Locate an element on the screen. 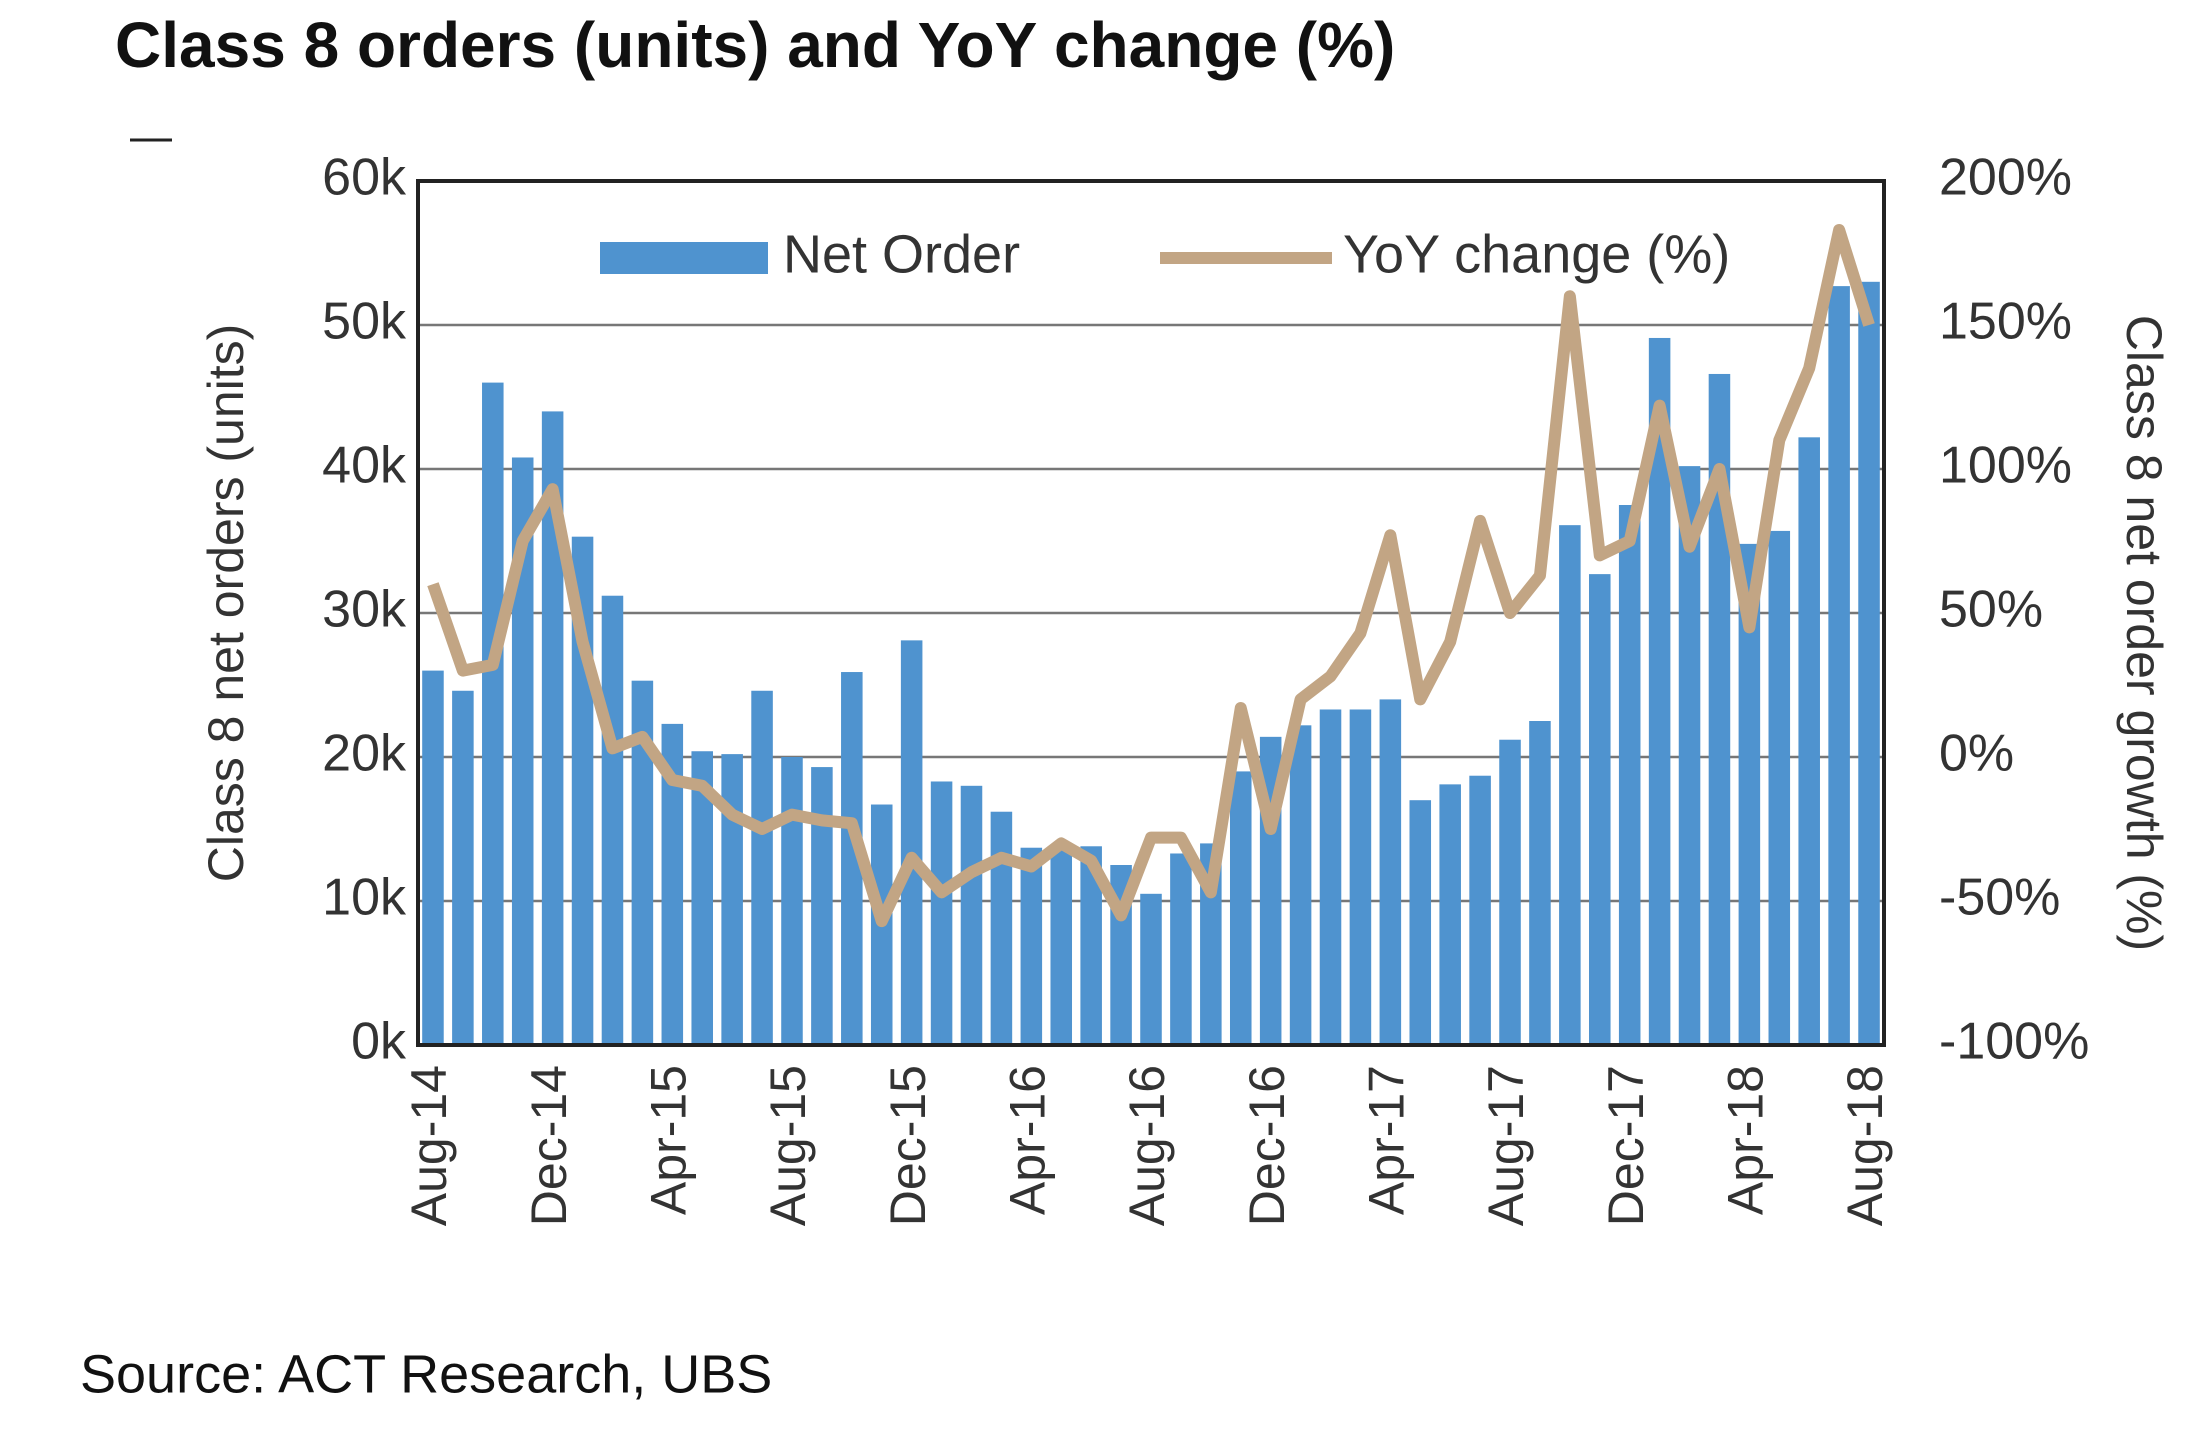  x-tick-label: Aug-18 is located at coordinates (1865, 1145).